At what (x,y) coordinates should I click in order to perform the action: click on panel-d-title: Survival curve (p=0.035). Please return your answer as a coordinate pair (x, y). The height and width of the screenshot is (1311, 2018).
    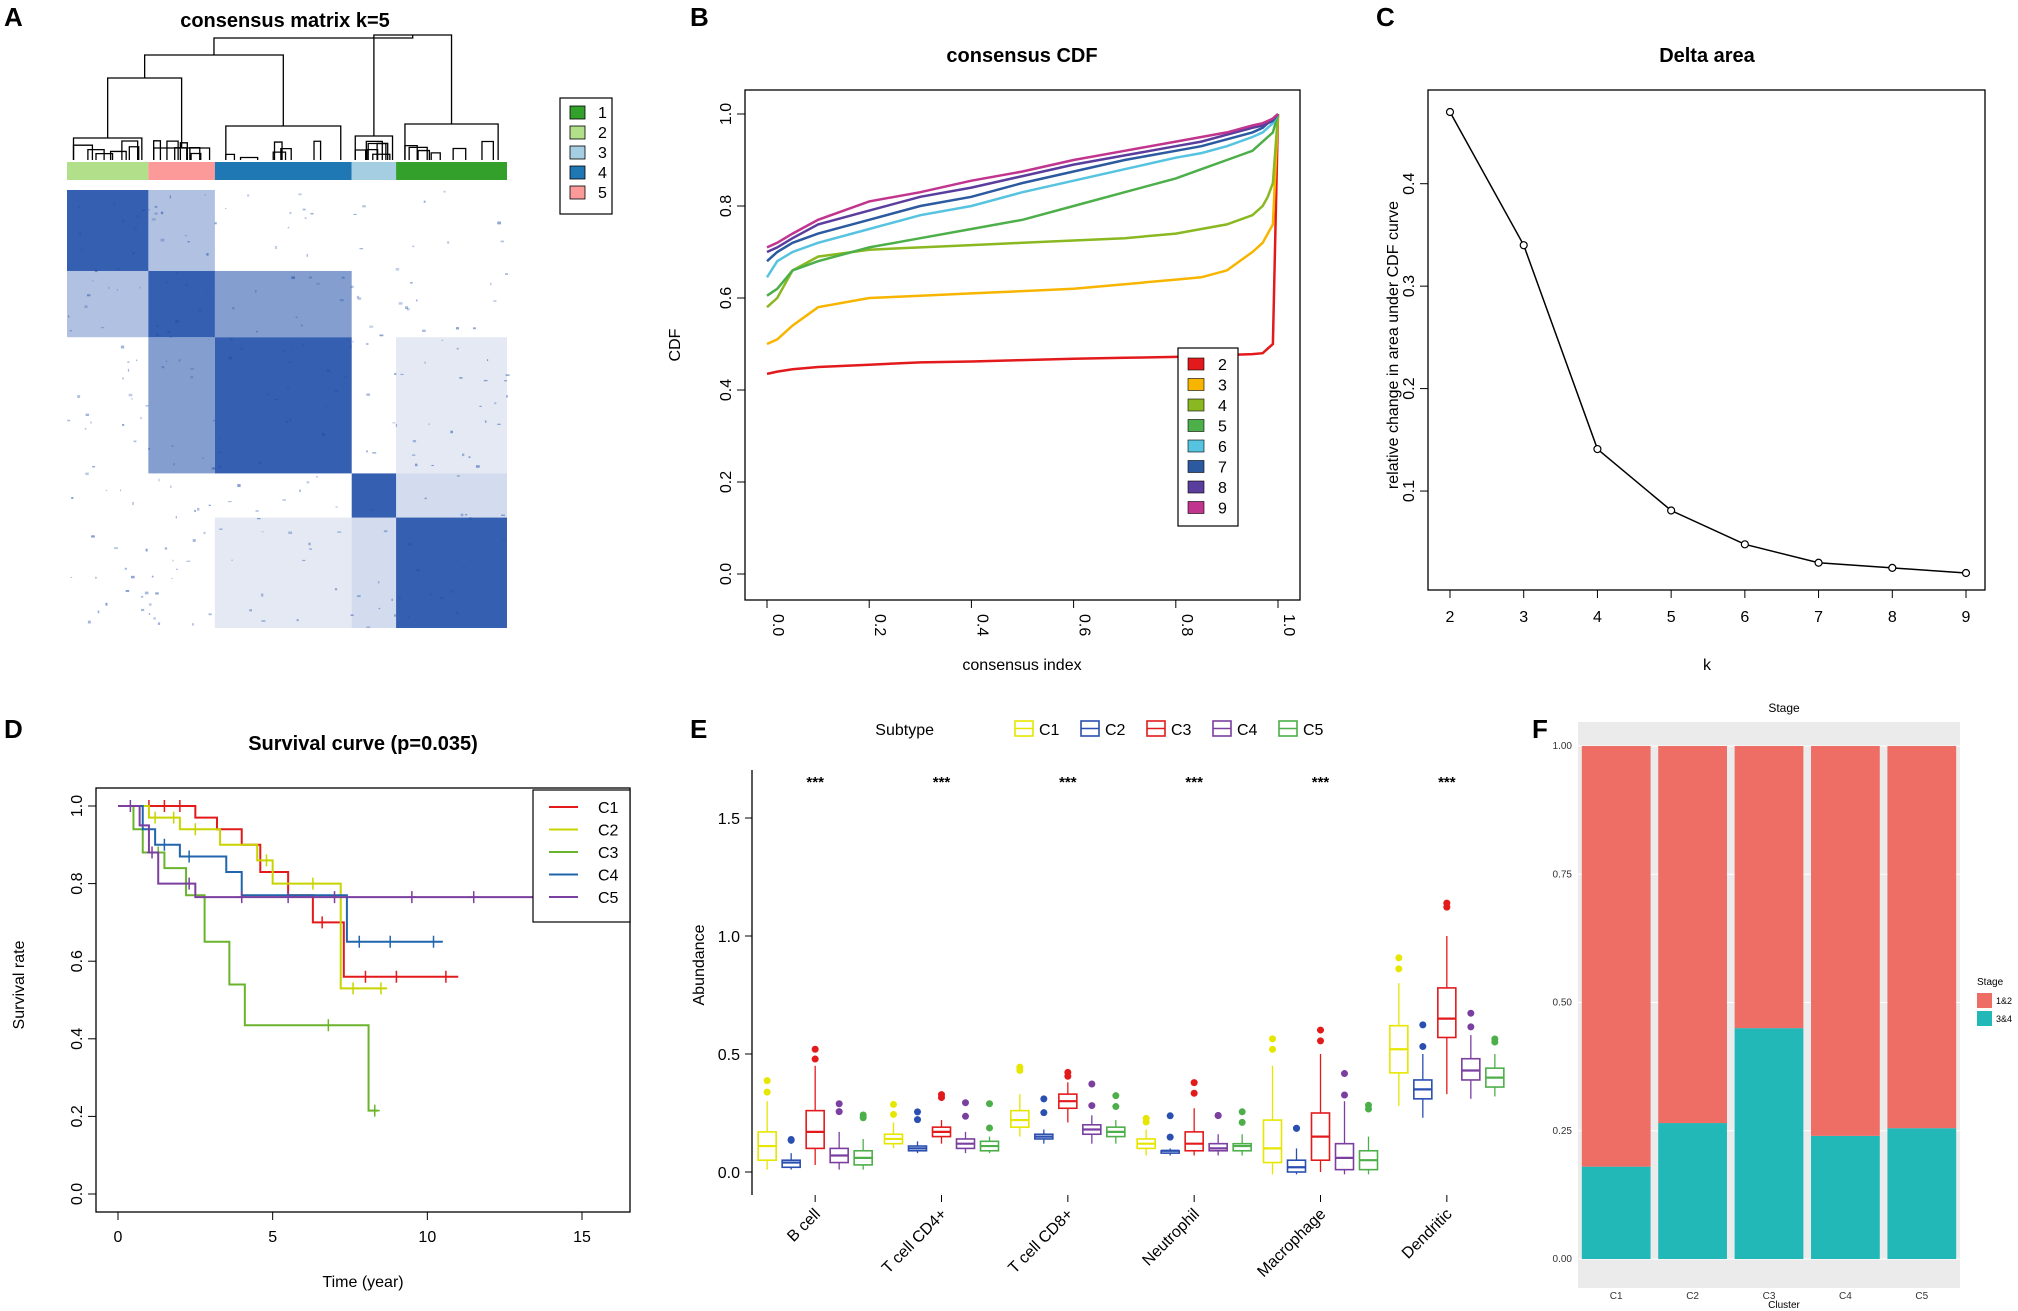
    Looking at the image, I should click on (363, 744).